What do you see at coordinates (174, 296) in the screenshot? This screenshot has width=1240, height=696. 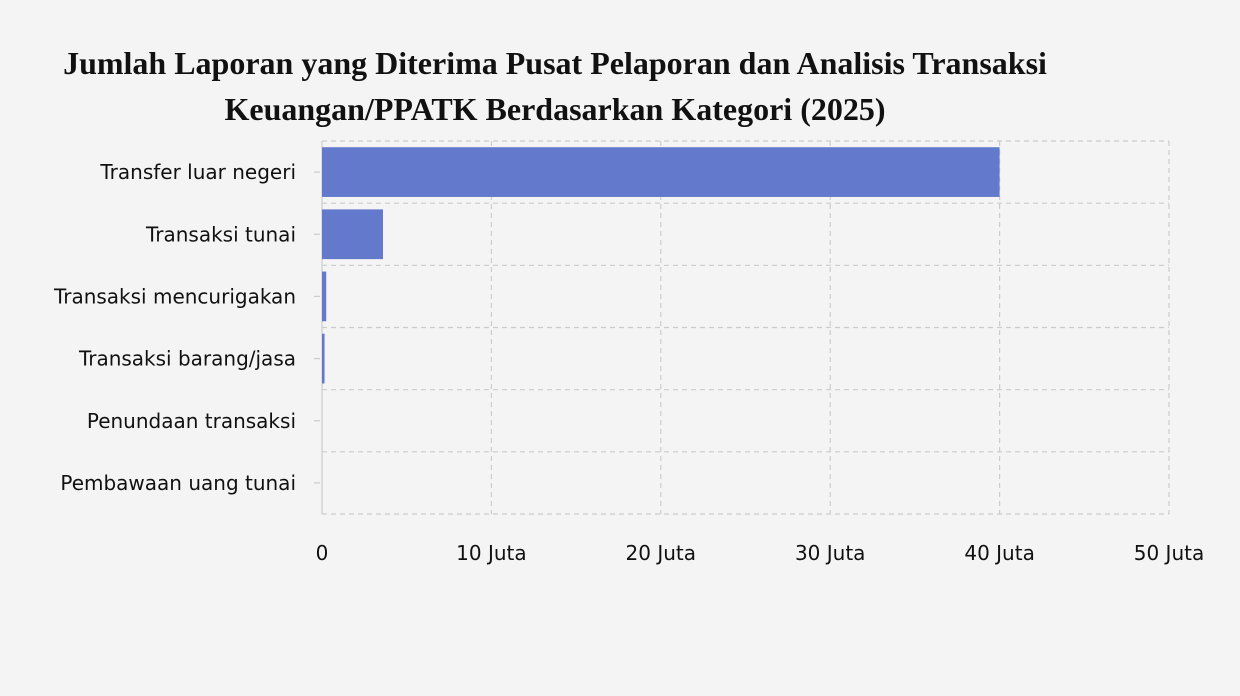 I see `category-label: Transaksi mencurigakan` at bounding box center [174, 296].